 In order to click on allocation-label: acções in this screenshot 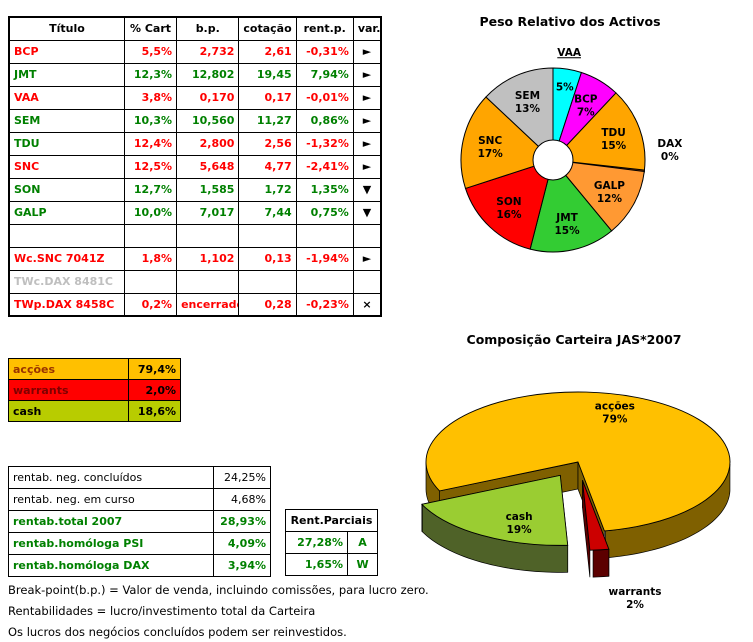, I will do `click(68, 369)`.